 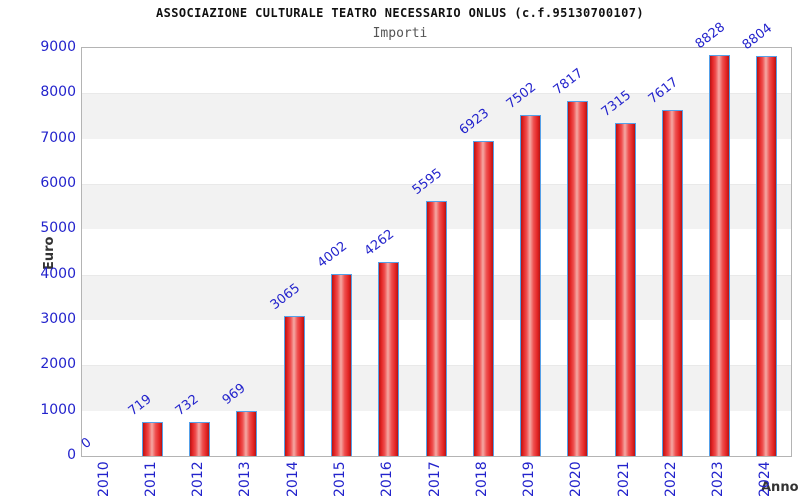 What do you see at coordinates (436, 70) in the screenshot?
I see `grid-band-white` at bounding box center [436, 70].